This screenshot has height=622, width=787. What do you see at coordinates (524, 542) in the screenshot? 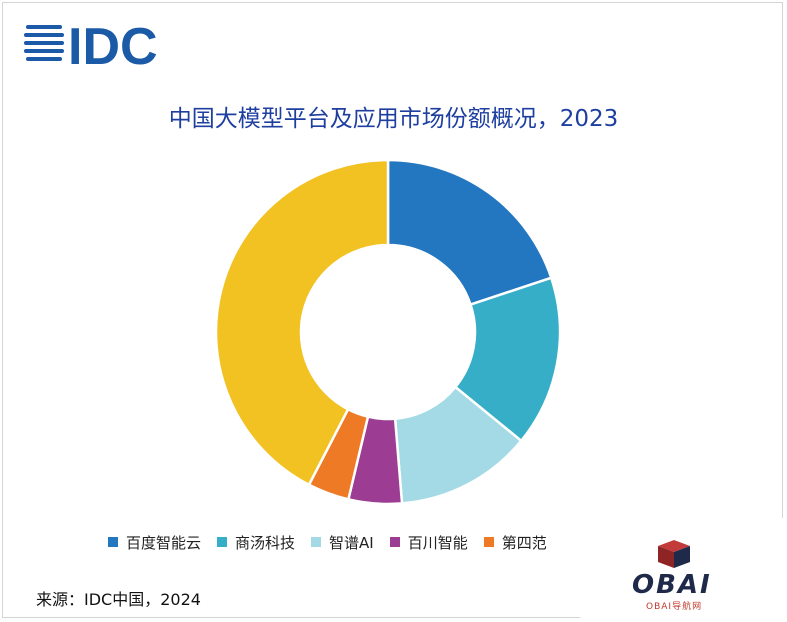
I see `legend-label: 第四范` at bounding box center [524, 542].